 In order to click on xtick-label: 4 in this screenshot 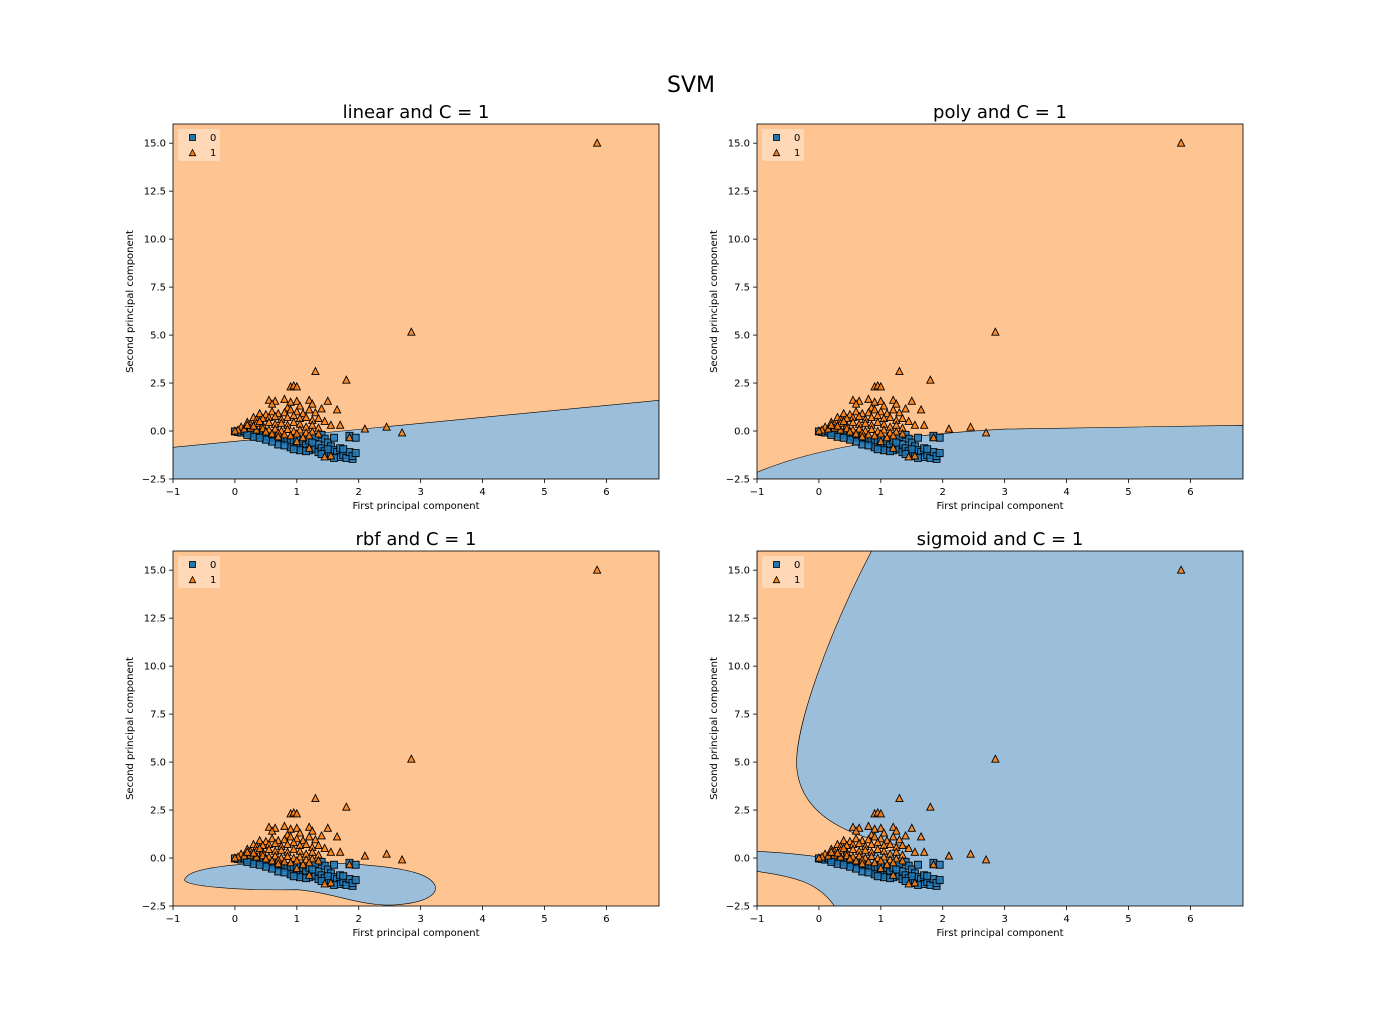, I will do `click(1066, 919)`.